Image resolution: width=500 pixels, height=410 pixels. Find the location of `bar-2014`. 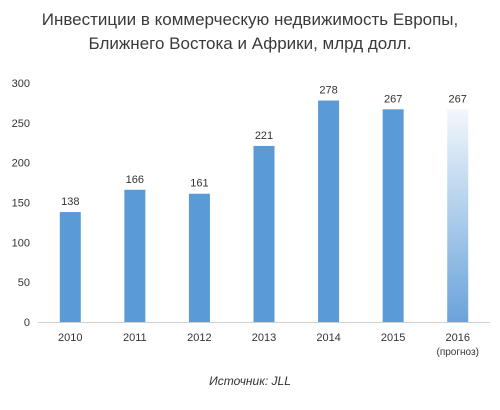

bar-2014 is located at coordinates (329, 211).